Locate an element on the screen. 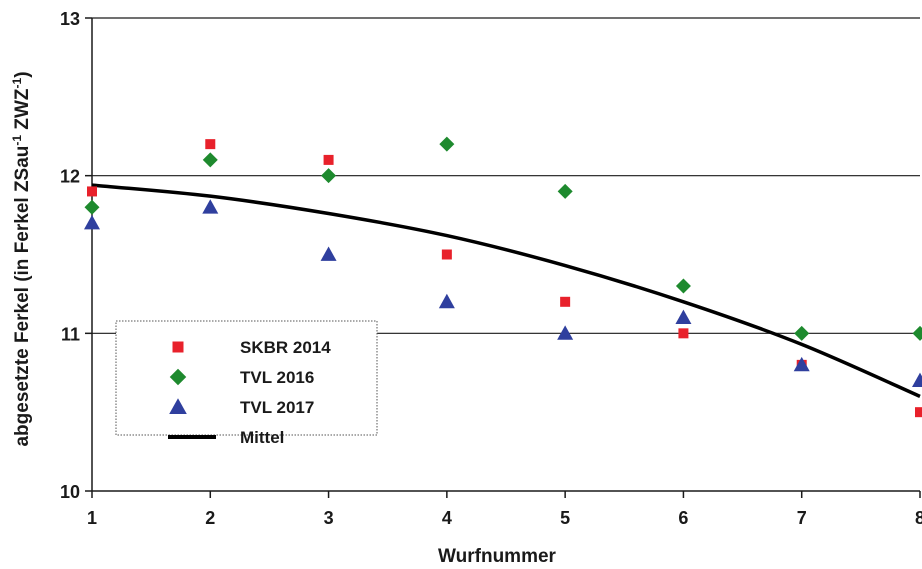  legend-swatch-skbr-2014 is located at coordinates (178, 347).